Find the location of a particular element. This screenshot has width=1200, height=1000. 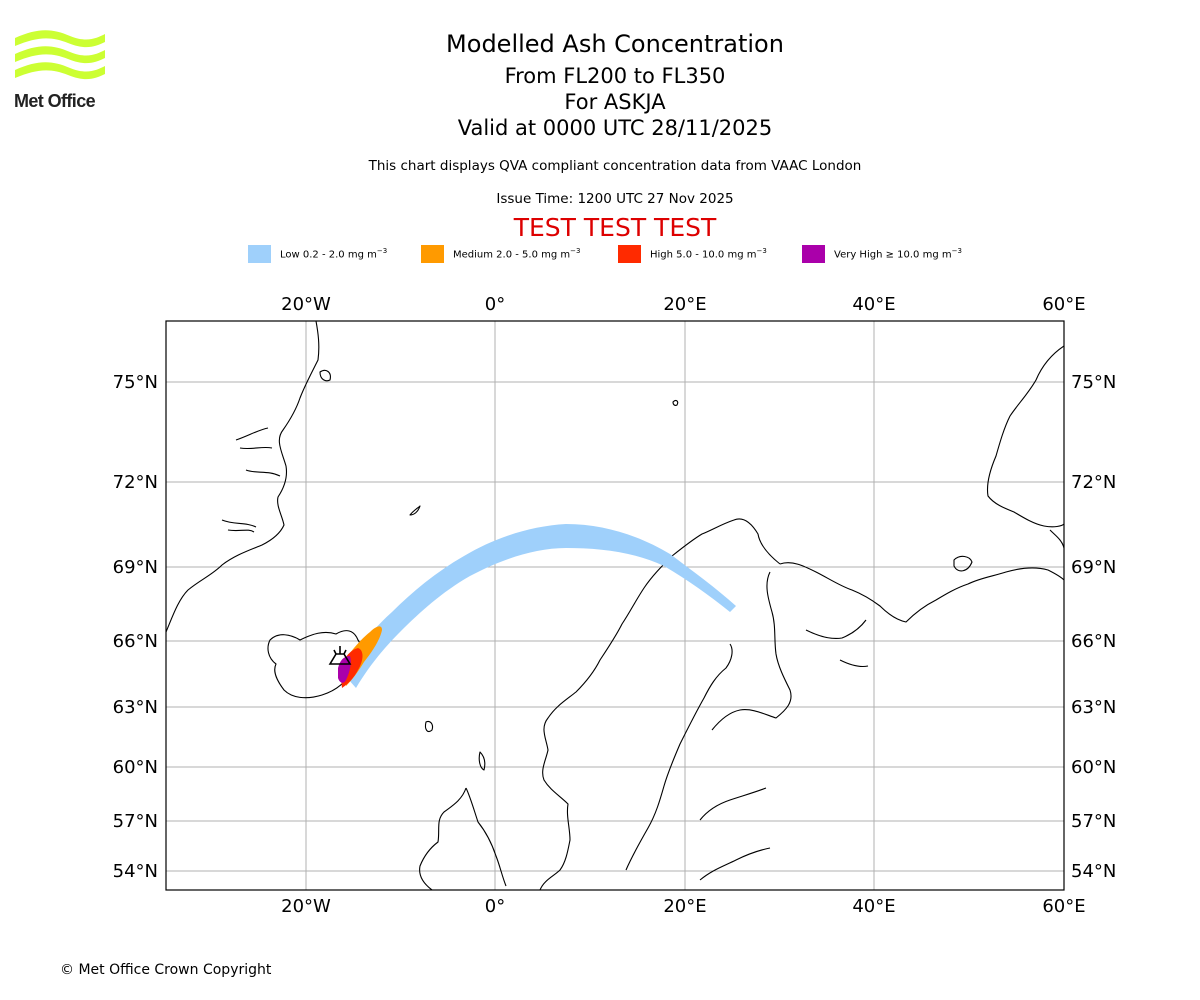

legend-swatch-very-high is located at coordinates (813, 254).